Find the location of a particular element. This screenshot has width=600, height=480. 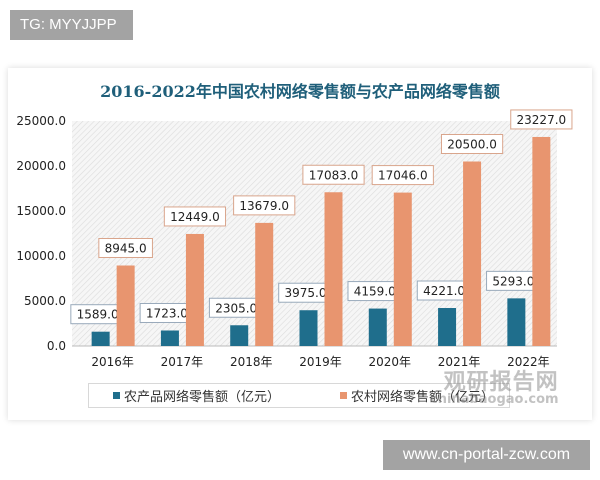

chart-title: 2016-2022年中国农村网络零售额与农产品网络零售额 is located at coordinates (300, 91).